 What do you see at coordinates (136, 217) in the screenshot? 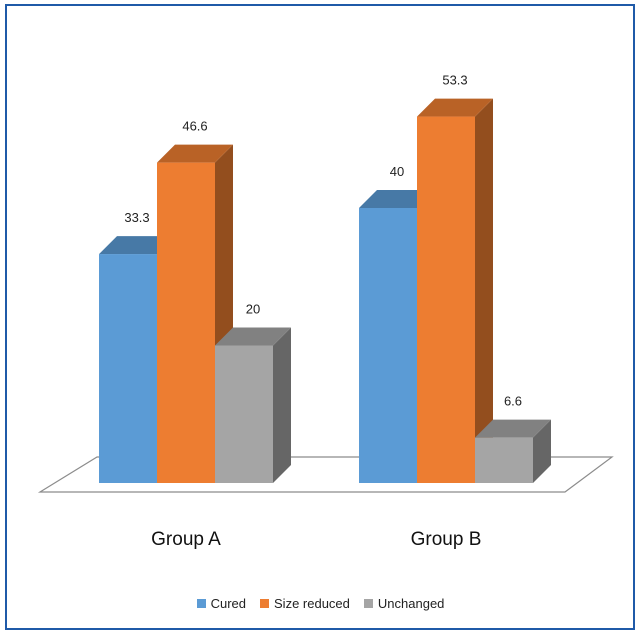
I see `data-label-group-a-cured: 33.3` at bounding box center [136, 217].